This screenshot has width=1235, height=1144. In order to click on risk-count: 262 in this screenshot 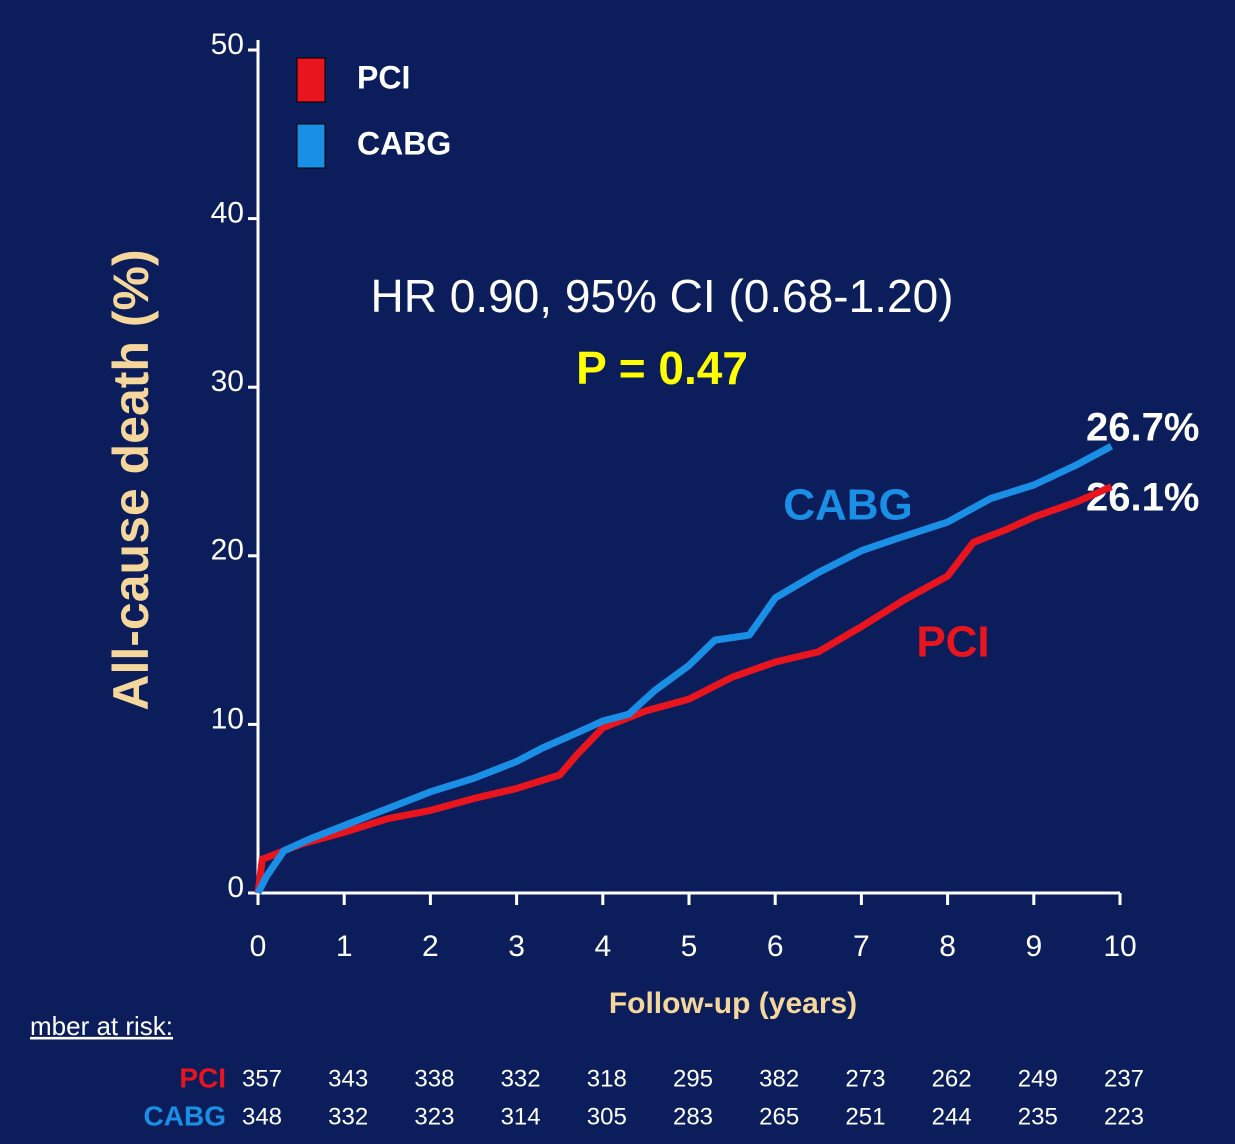, I will do `click(952, 1078)`.